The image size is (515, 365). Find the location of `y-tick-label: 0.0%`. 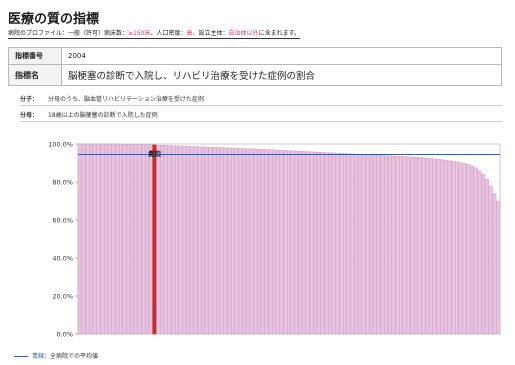

y-tick-label: 0.0% is located at coordinates (64, 335).